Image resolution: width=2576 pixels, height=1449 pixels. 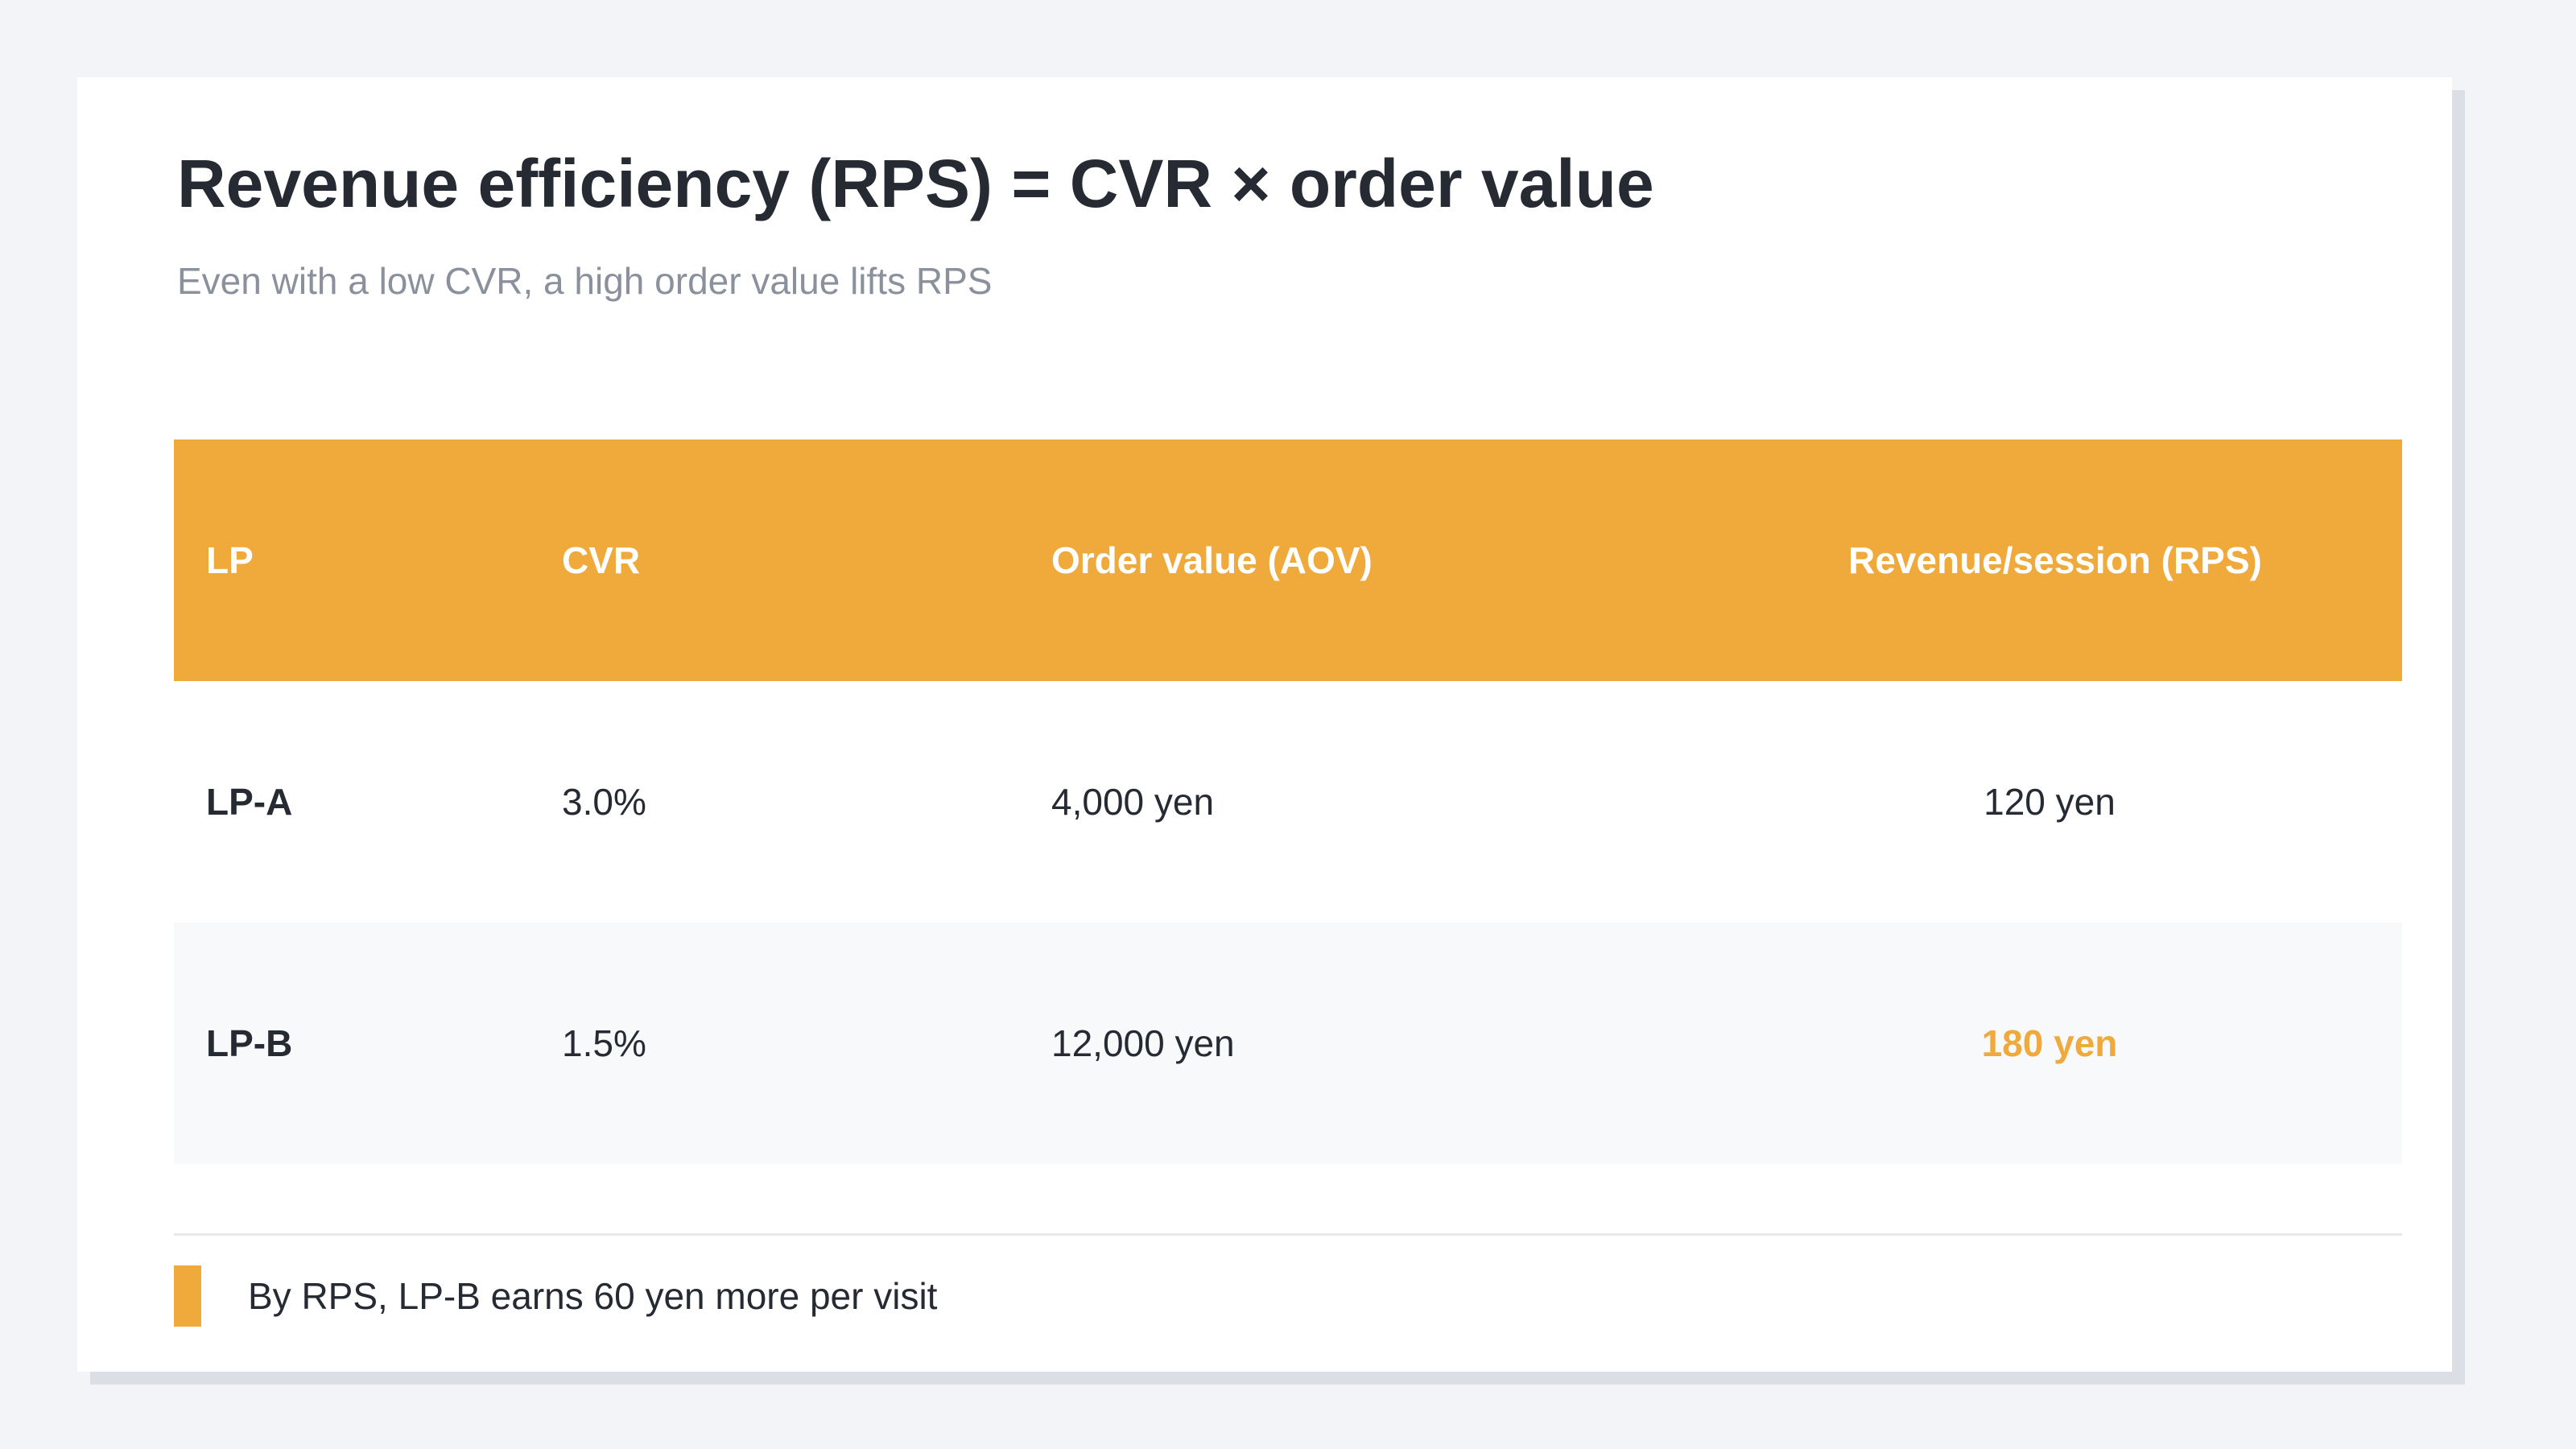 What do you see at coordinates (1288, 1234) in the screenshot?
I see `divider` at bounding box center [1288, 1234].